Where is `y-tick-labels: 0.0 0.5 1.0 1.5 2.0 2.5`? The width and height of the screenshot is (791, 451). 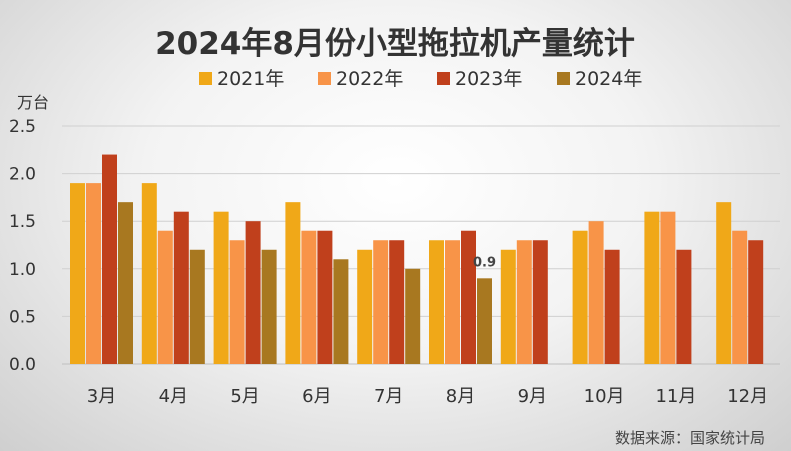 y-tick-labels: 0.0 0.5 1.0 1.5 2.0 2.5 is located at coordinates (22, 246).